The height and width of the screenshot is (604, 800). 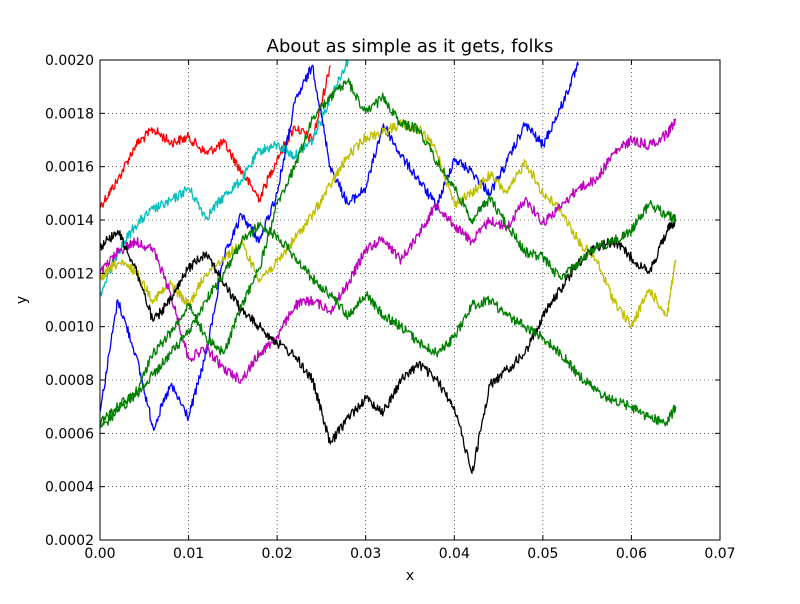 What do you see at coordinates (22, 300) in the screenshot?
I see `y-axis-label: y` at bounding box center [22, 300].